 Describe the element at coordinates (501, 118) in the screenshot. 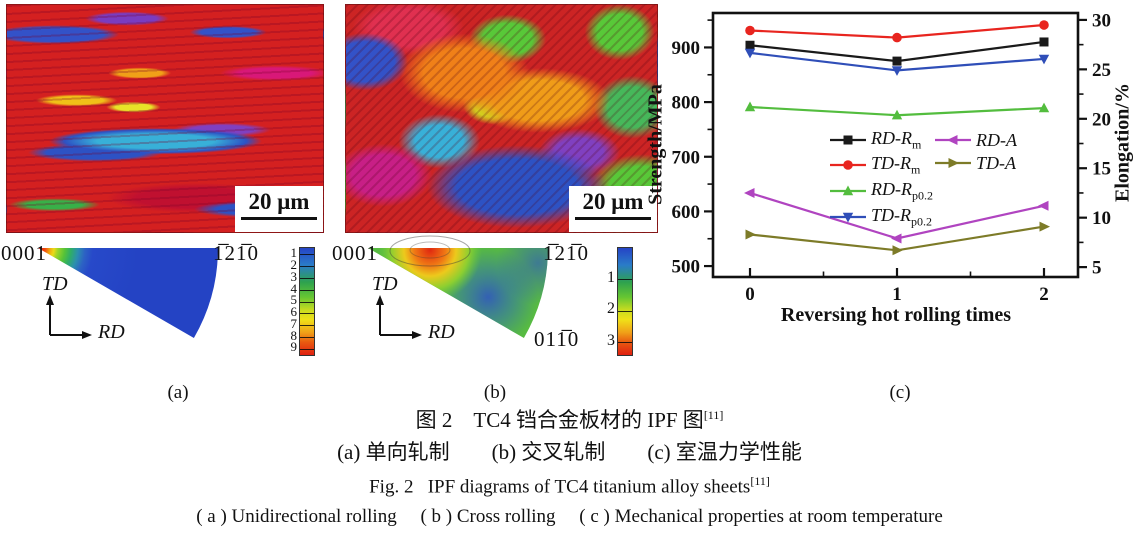

I see `micrograph-cross-rolling: 20 μm` at that location.